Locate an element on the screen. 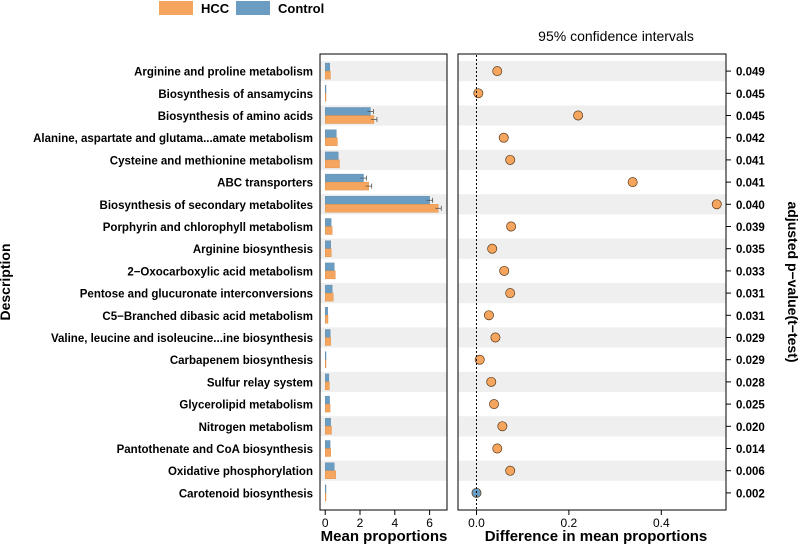  left-x-axis-title: Mean proportions is located at coordinates (384, 536).